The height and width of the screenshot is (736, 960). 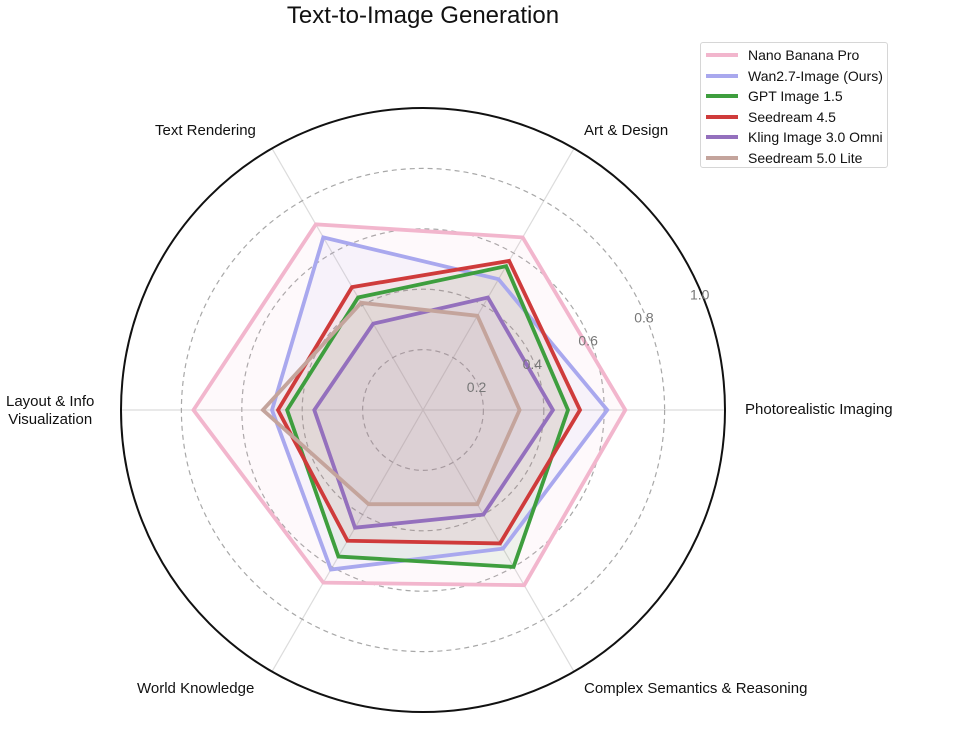 What do you see at coordinates (819, 409) in the screenshot?
I see `axis-label-photorealistic: Photorealistic Imaging` at bounding box center [819, 409].